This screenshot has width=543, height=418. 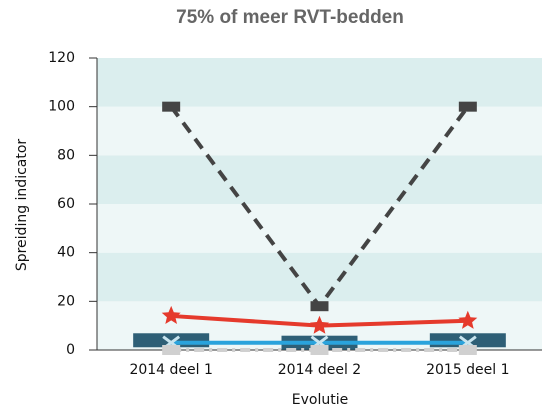 What do you see at coordinates (467, 370) in the screenshot?
I see `x-tick-label: 2015 deel 1` at bounding box center [467, 370].